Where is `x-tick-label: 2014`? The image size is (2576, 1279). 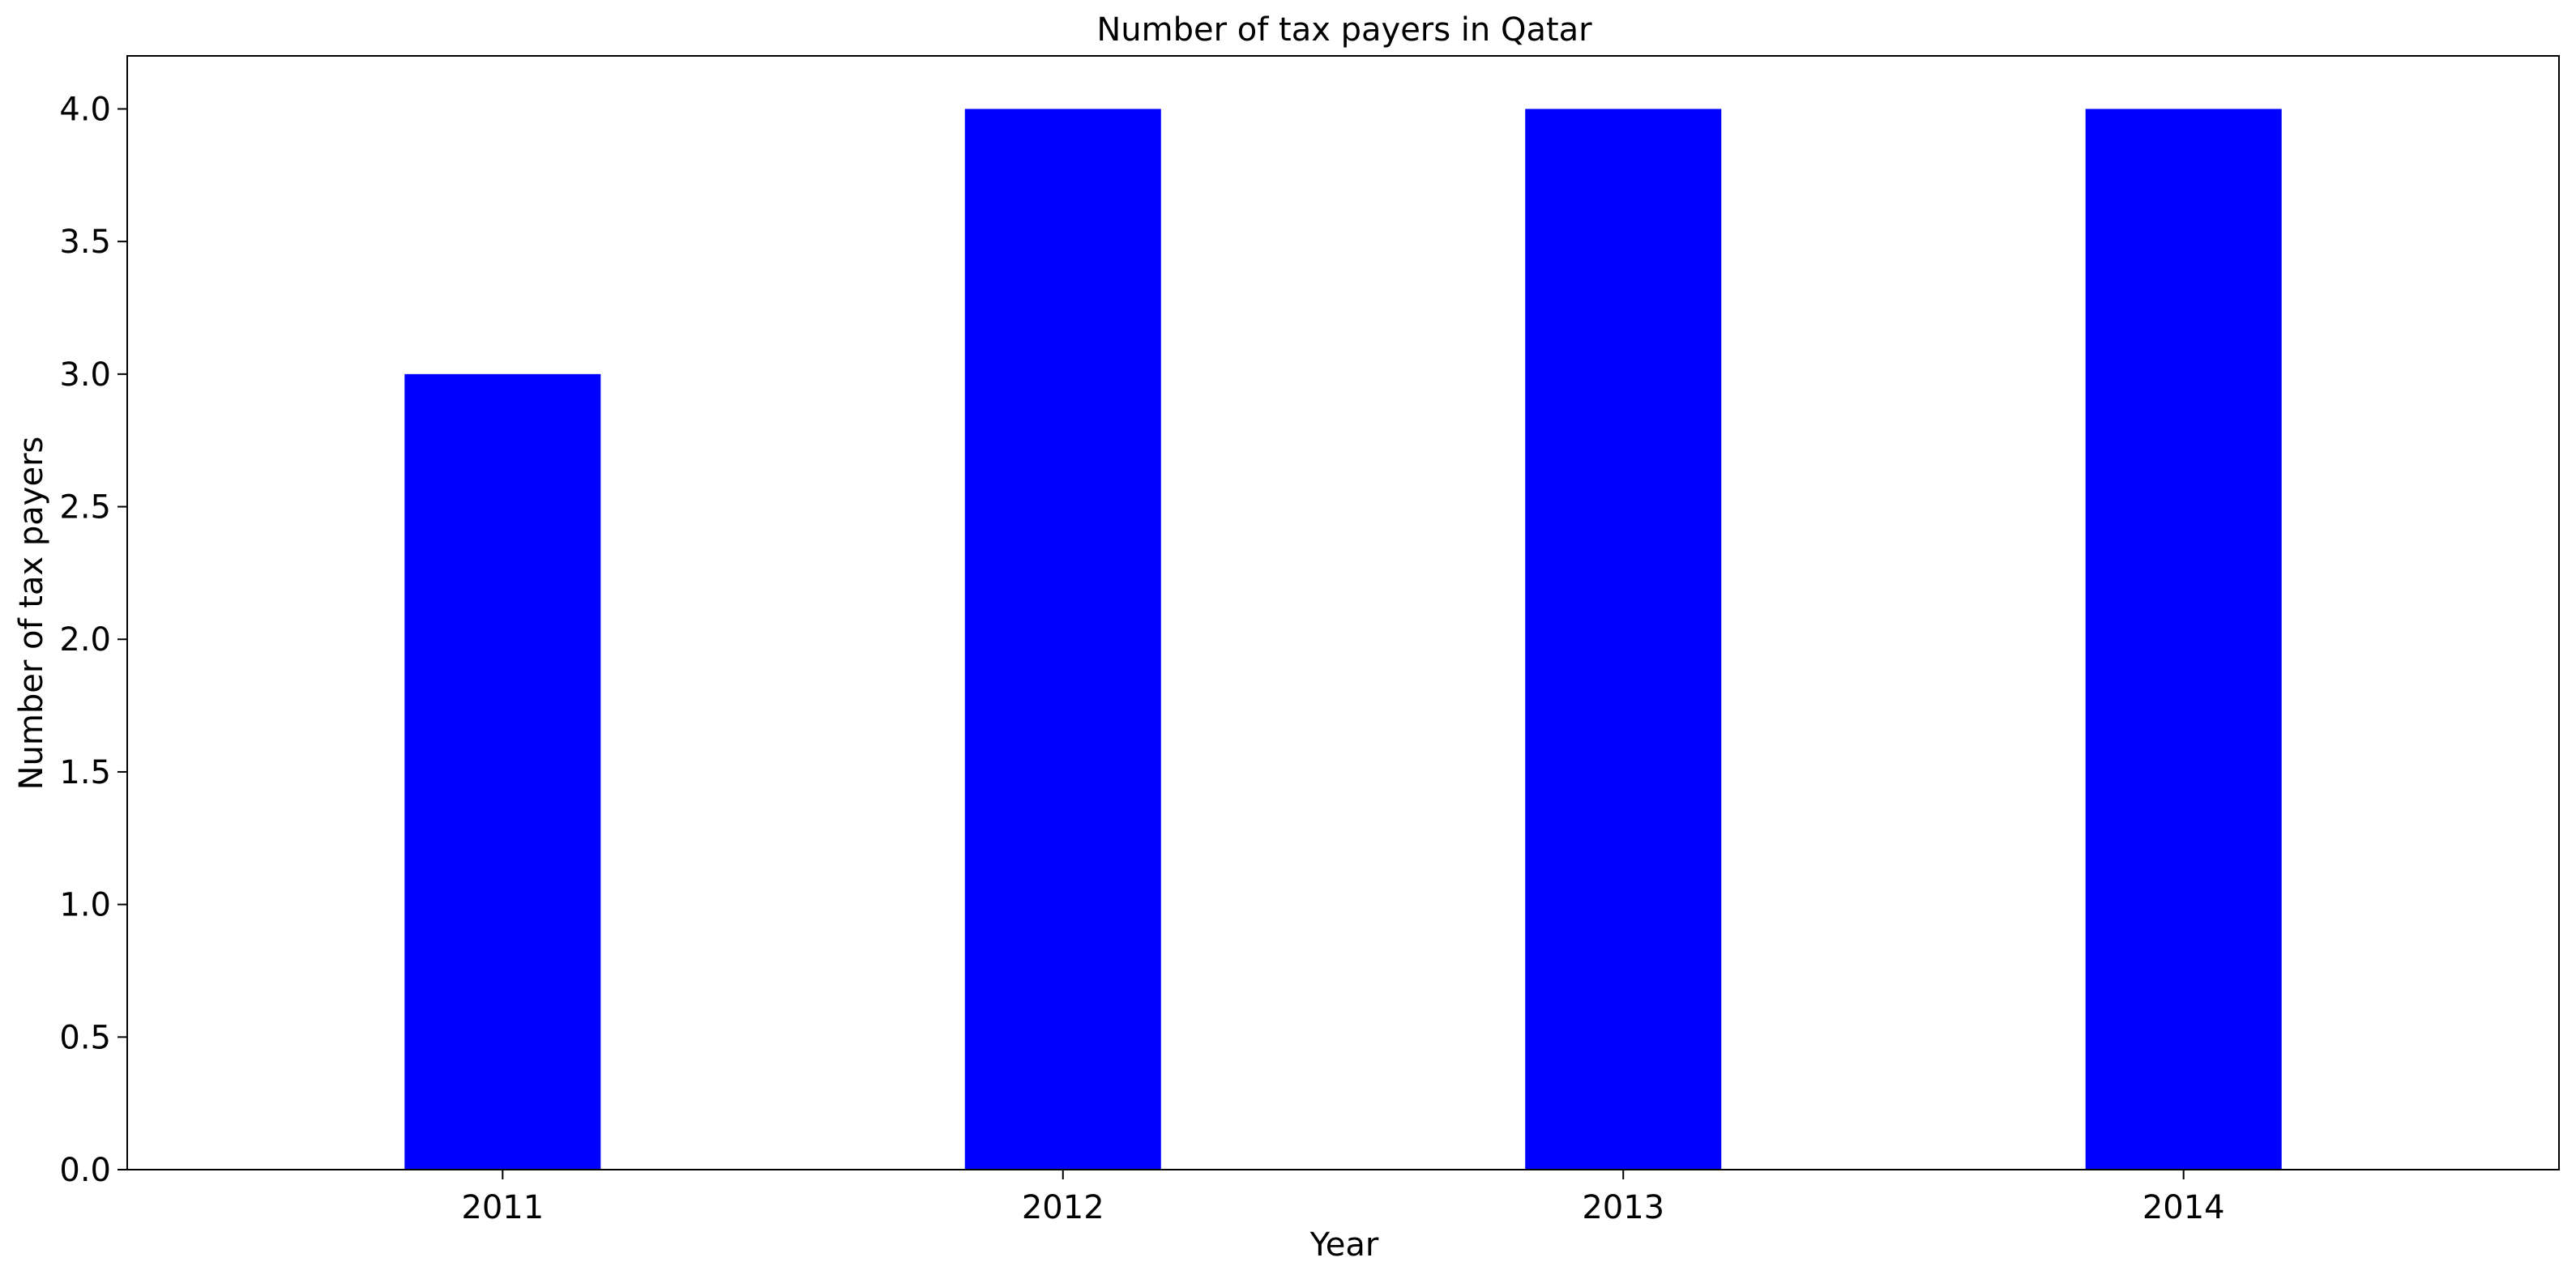
x-tick-label: 2014 is located at coordinates (2183, 1207).